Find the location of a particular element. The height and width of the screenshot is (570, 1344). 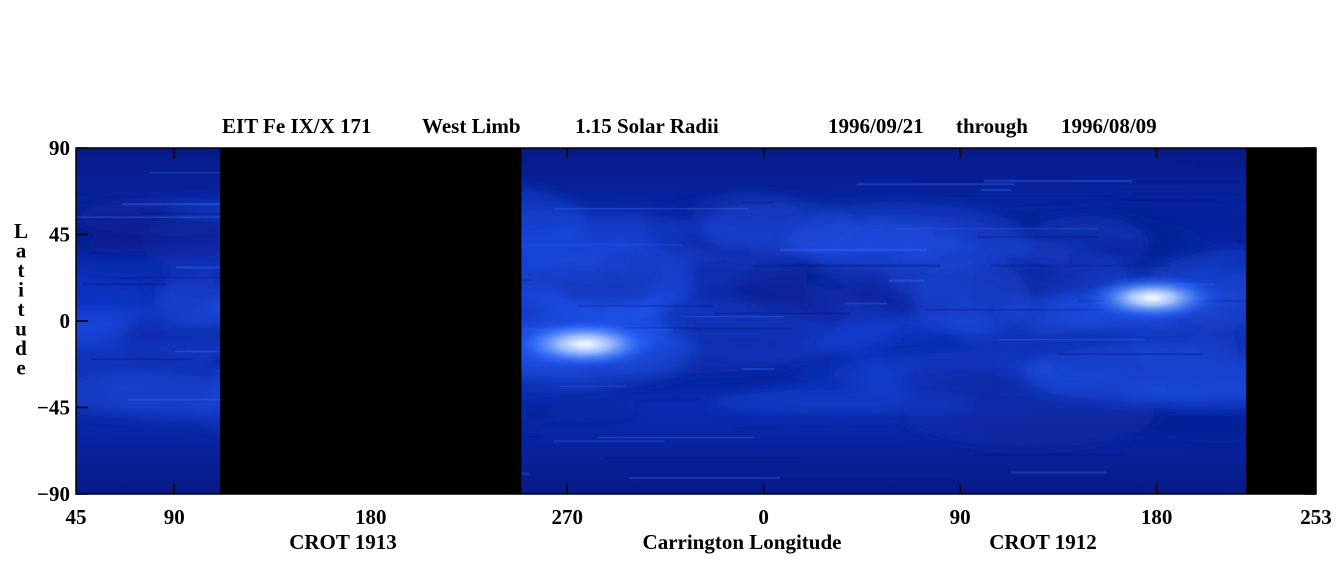

rotation-label-crot1913: CROT 1913 is located at coordinates (343, 542).